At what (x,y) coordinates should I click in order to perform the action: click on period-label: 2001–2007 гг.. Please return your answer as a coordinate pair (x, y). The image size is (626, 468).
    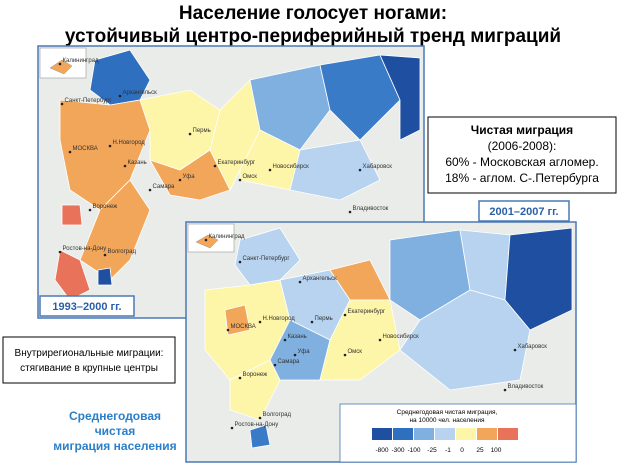
    Looking at the image, I should click on (523, 212).